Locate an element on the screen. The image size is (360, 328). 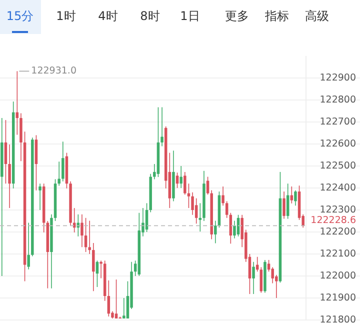
y-tick-label: 122400 is located at coordinates (338, 188).